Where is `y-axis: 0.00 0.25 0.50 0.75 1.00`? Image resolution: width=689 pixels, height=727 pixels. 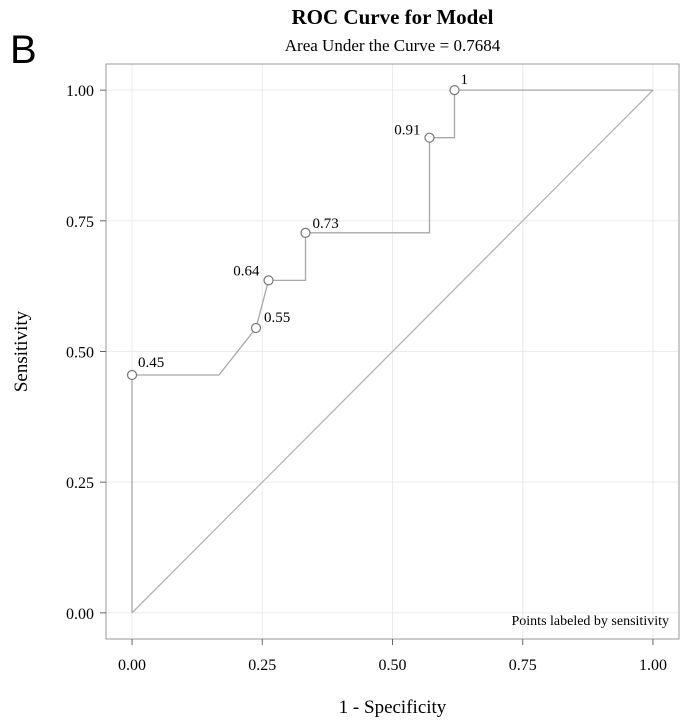 y-axis: 0.00 0.25 0.50 0.75 1.00 is located at coordinates (86, 353).